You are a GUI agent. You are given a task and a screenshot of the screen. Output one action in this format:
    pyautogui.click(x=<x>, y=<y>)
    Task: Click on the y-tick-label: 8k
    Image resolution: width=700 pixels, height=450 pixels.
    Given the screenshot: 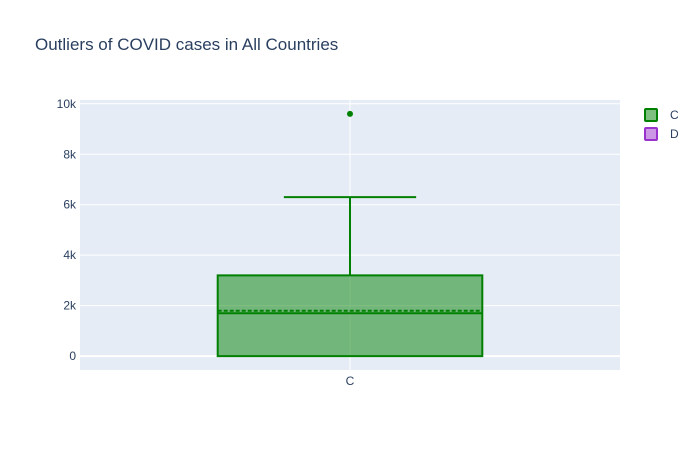 What is the action you would take?
    pyautogui.click(x=70, y=154)
    